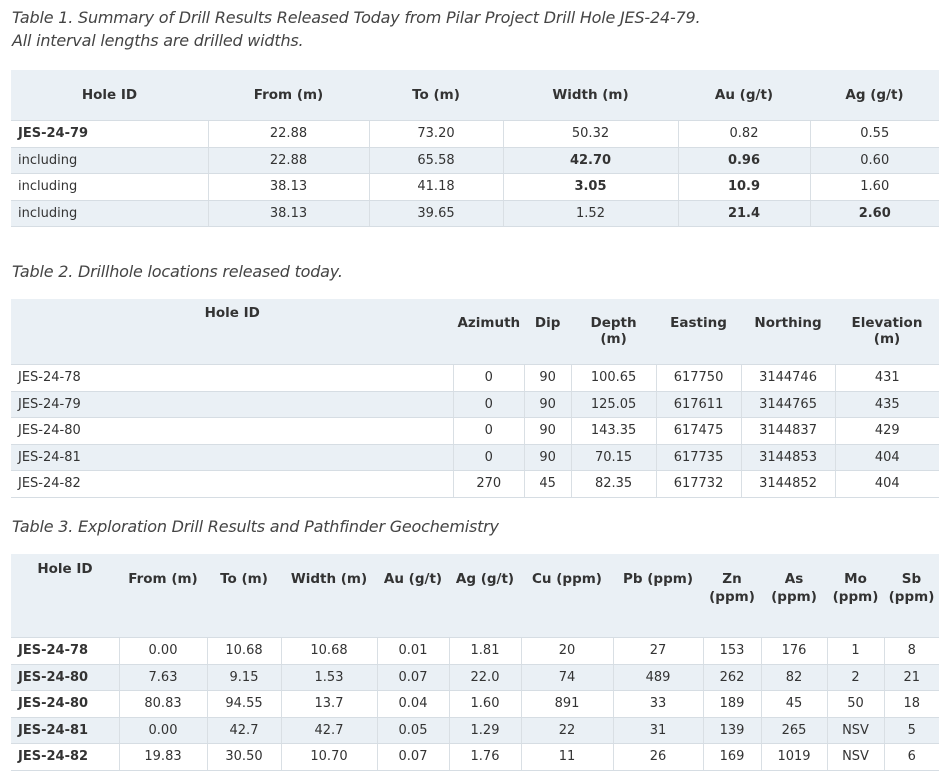 The image size is (952, 771). Describe the element at coordinates (485, 757) in the screenshot. I see `table-cell: 1.76` at that location.